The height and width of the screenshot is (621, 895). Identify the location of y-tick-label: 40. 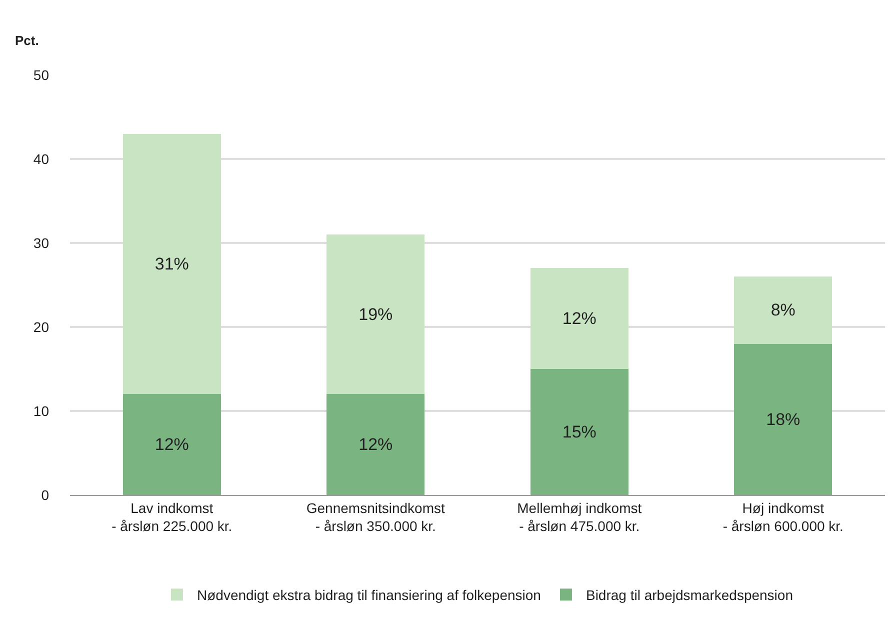
(41, 158).